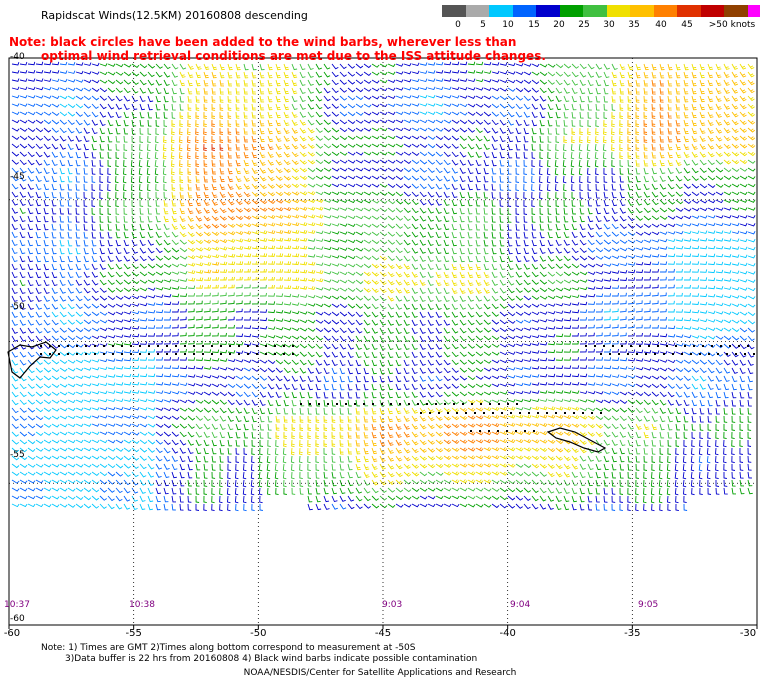  I want to click on colorbar-swatch, so click(642, 11).